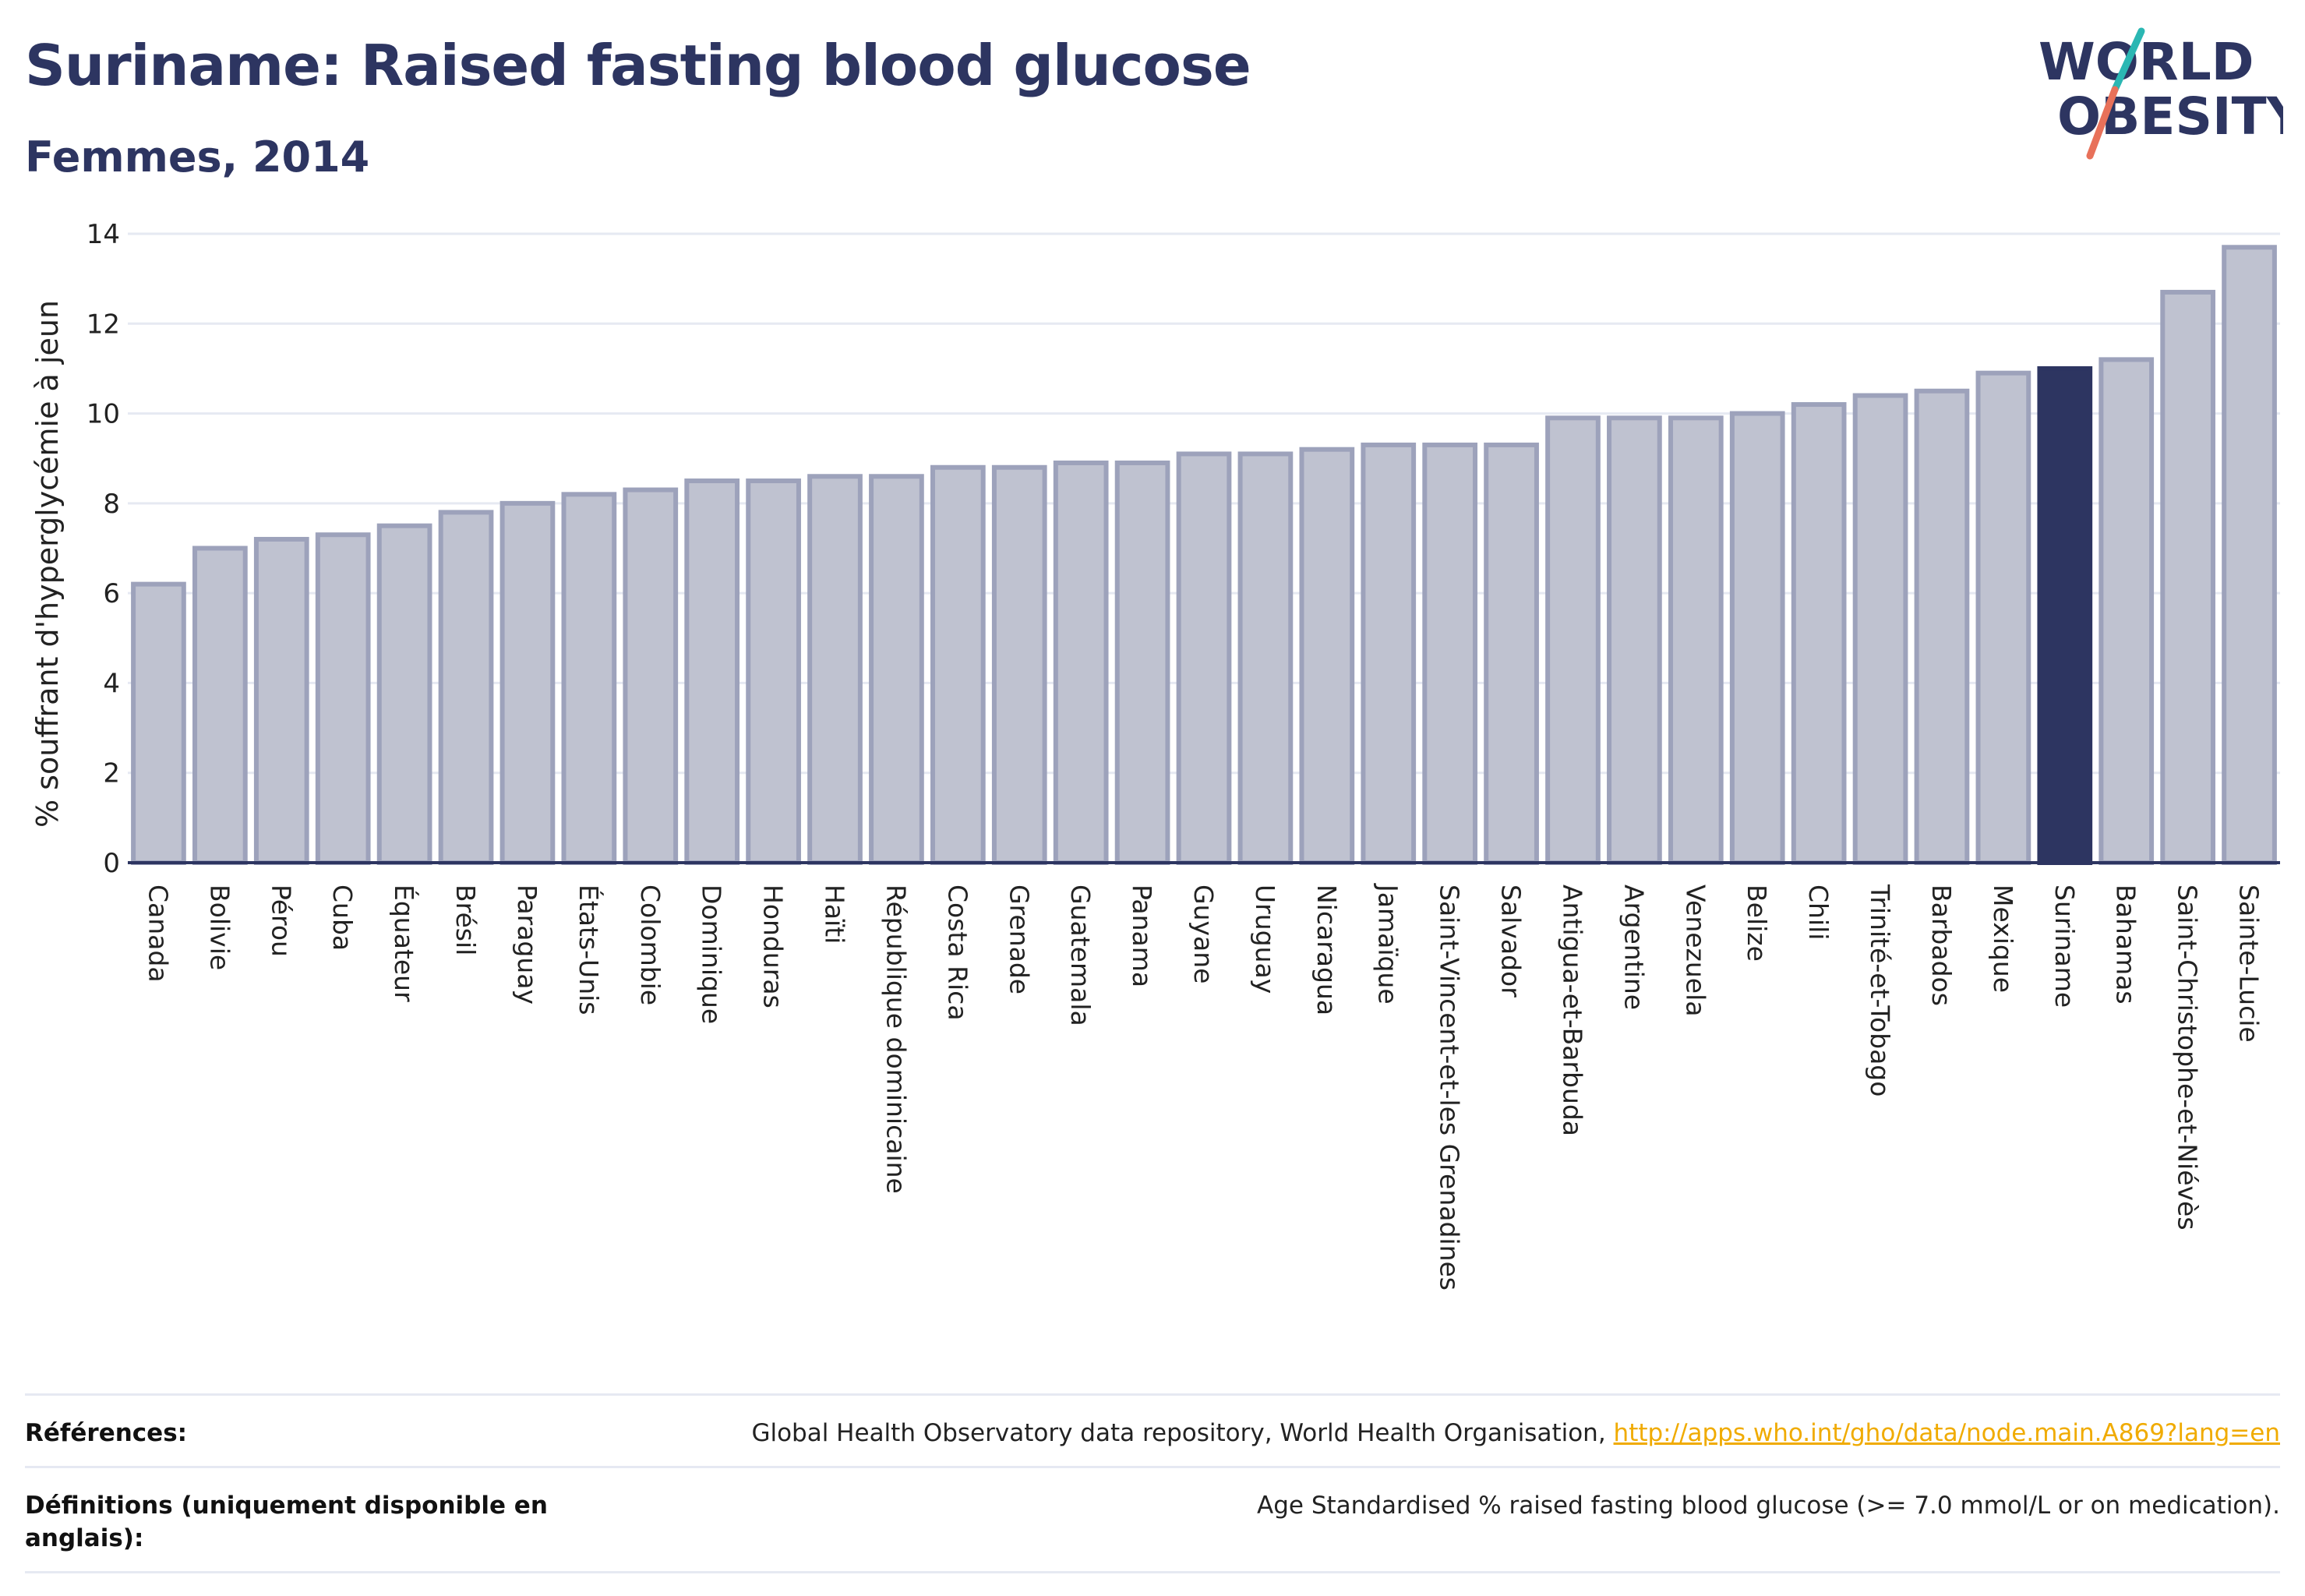  I want to click on x-tick-label: Grenade, so click(1019, 939).